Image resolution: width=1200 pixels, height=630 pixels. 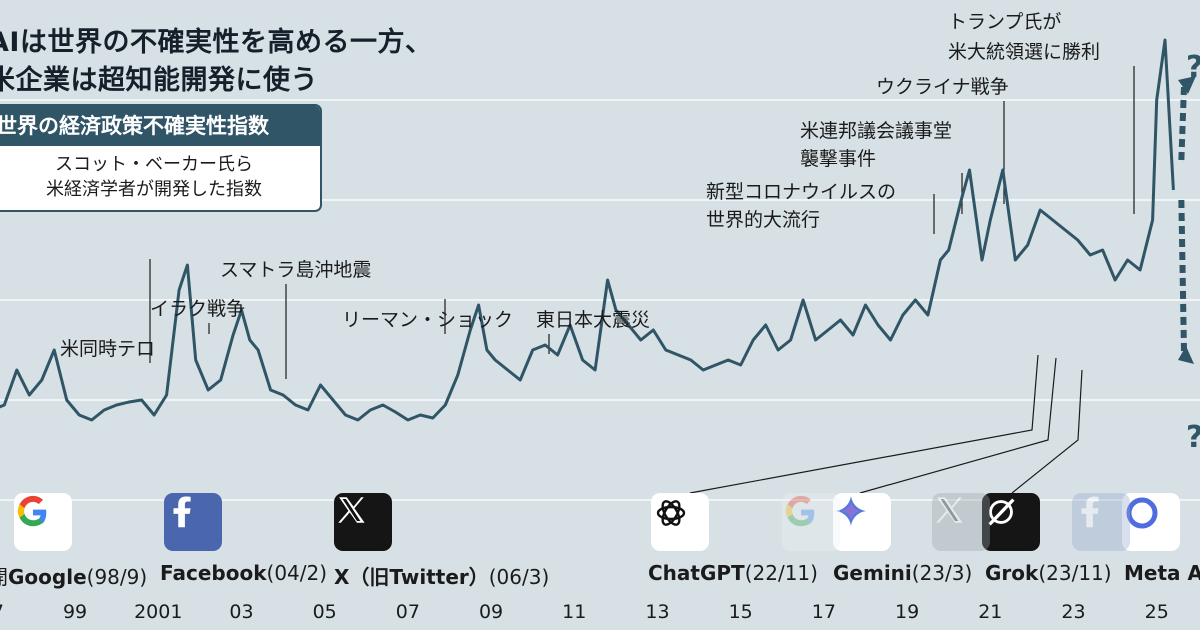 What do you see at coordinates (158, 612) in the screenshot?
I see `x-tick-label: 2001` at bounding box center [158, 612].